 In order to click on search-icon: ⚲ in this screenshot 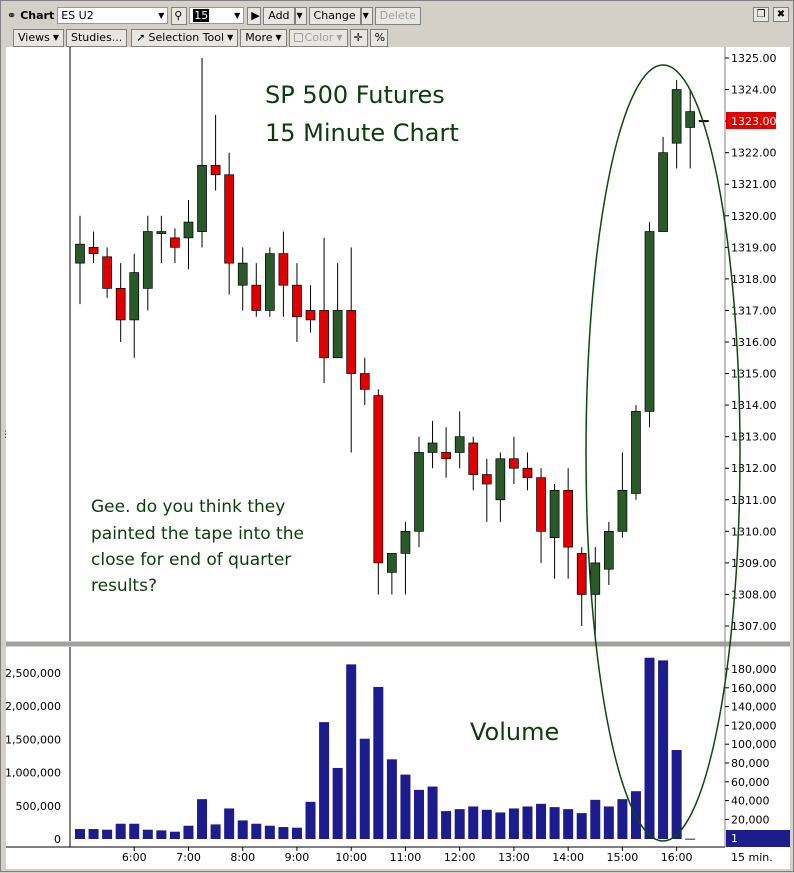, I will do `click(179, 15)`.